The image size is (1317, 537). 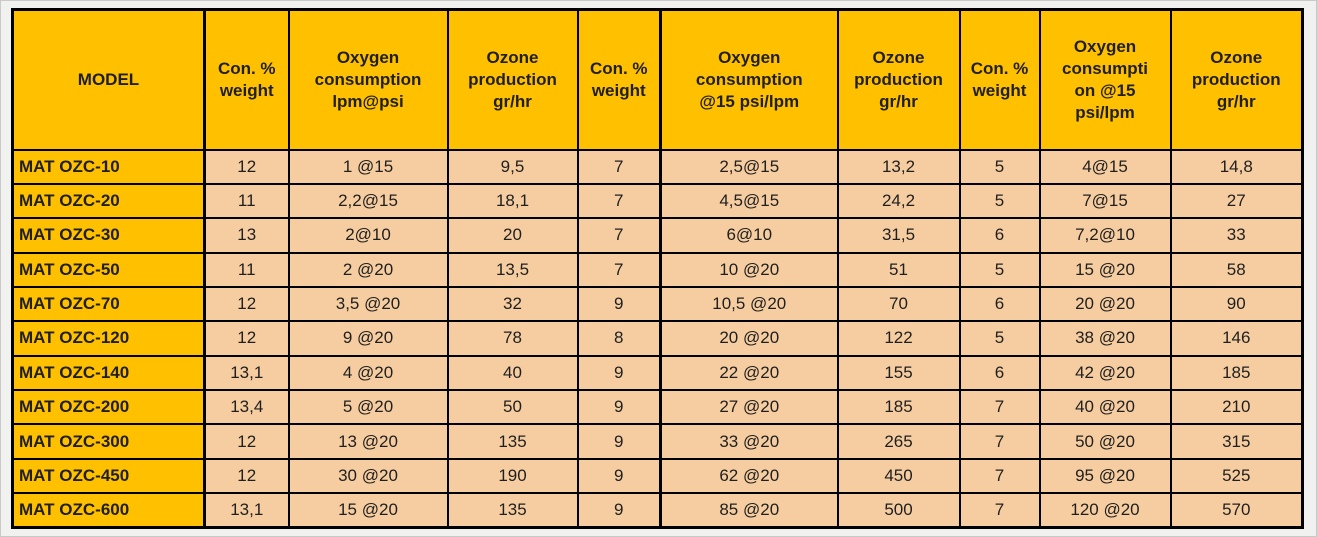 What do you see at coordinates (1105, 166) in the screenshot?
I see `data-cell: 4@15` at bounding box center [1105, 166].